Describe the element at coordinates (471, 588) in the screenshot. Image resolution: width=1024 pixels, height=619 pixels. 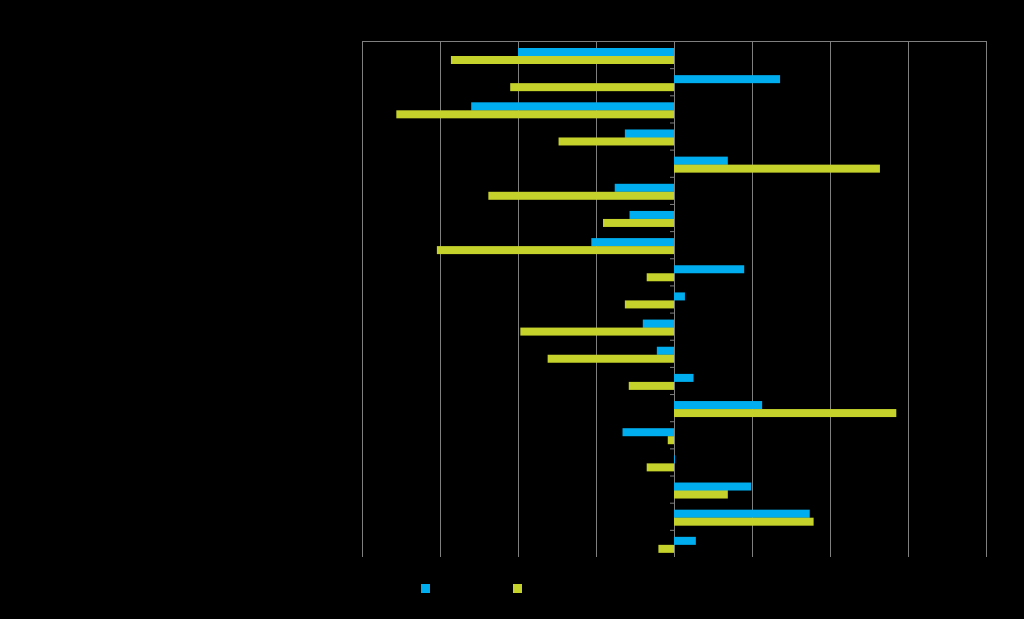
I see `legend` at that location.